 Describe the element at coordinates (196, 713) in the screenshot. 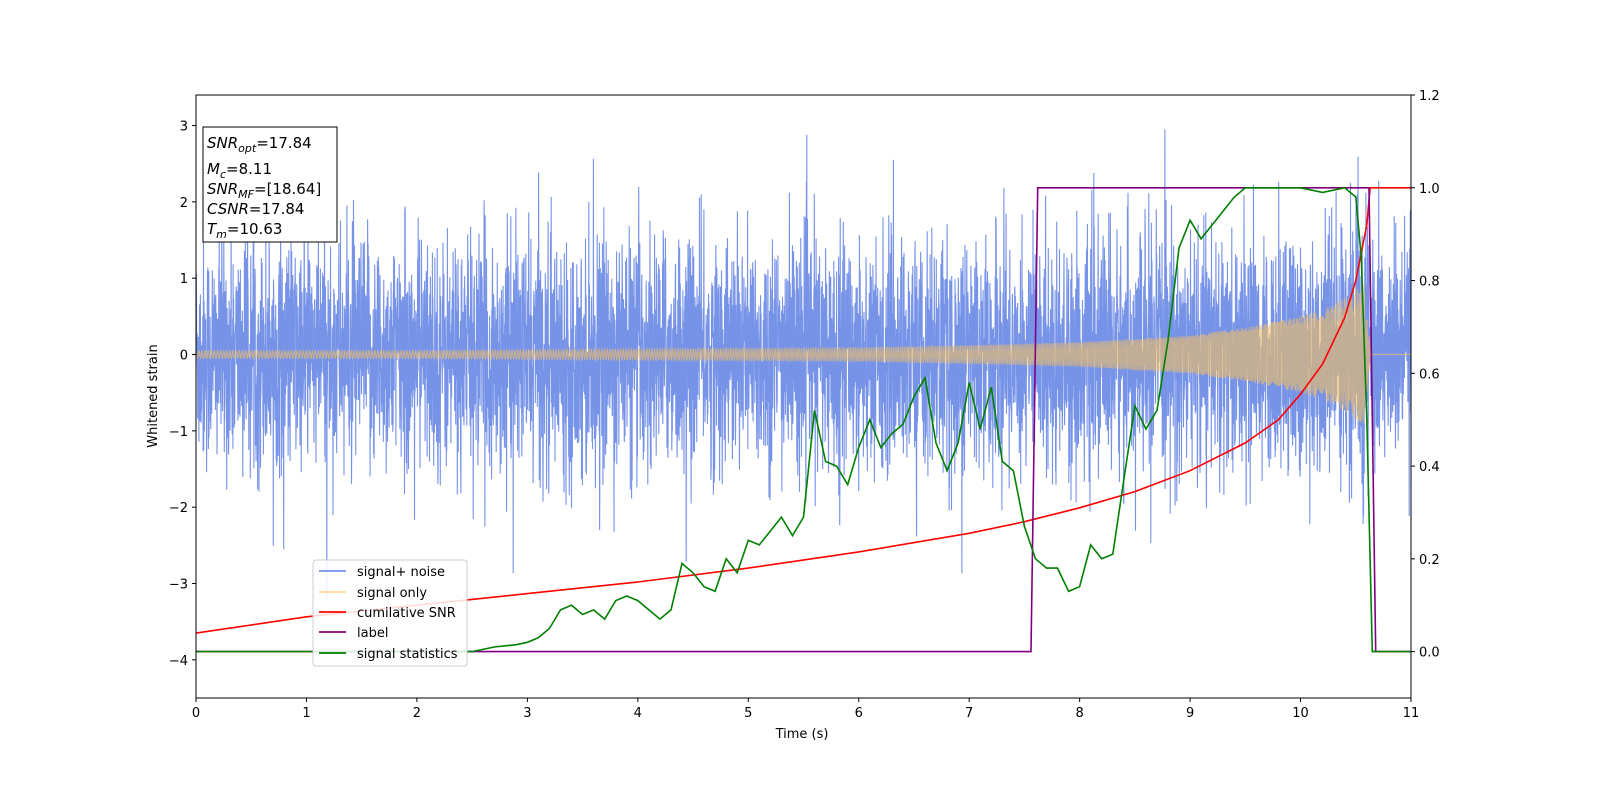

I see `x-tick-label: 0` at that location.